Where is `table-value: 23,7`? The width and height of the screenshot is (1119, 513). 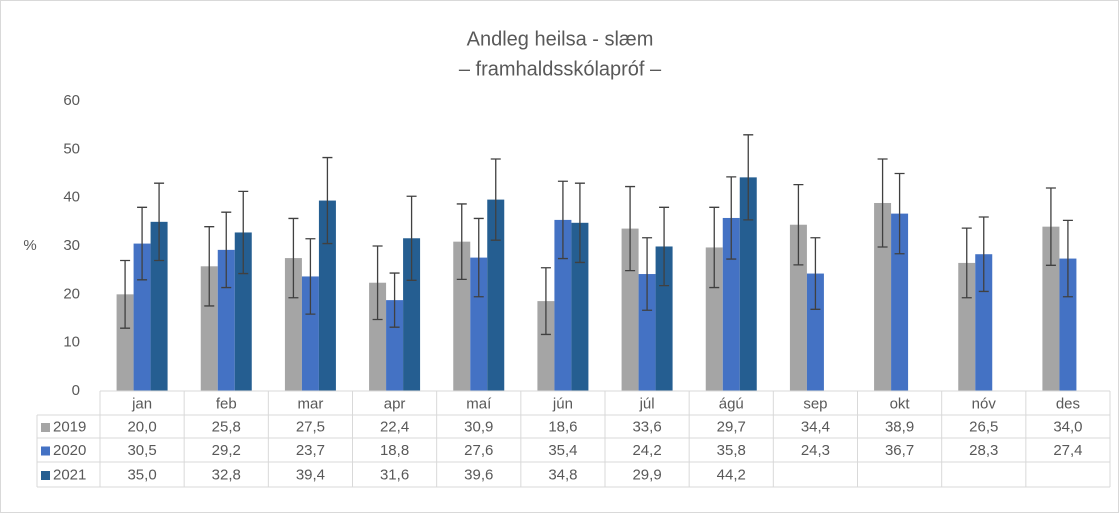 table-value: 23,7 is located at coordinates (310, 450).